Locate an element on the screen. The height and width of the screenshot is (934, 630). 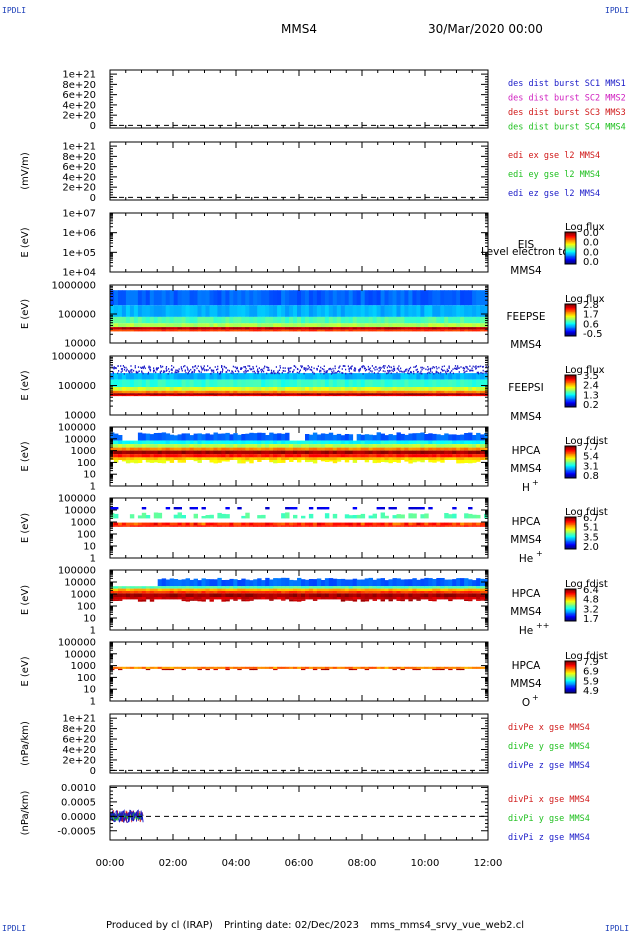
y-tick-label: 1e+05 is located at coordinates (79, 253).